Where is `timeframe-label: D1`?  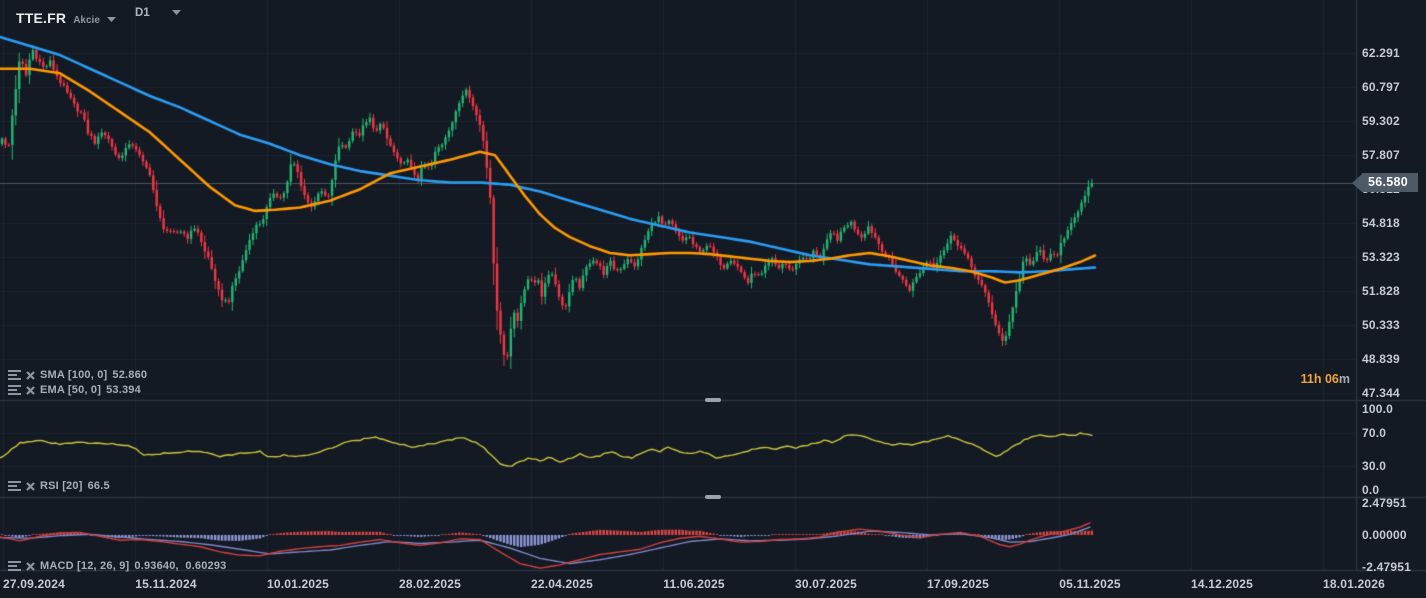
timeframe-label: D1 is located at coordinates (142, 13).